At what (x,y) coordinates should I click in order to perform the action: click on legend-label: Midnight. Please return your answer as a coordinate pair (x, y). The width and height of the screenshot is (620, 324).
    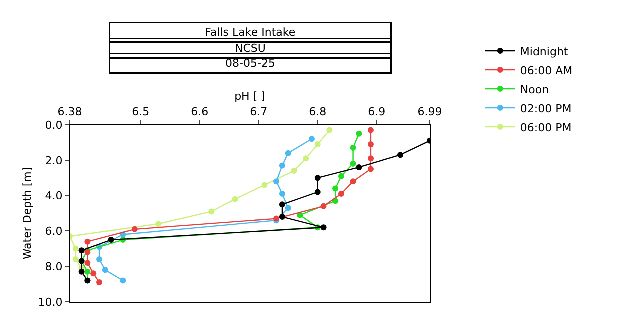
    Looking at the image, I should click on (544, 51).